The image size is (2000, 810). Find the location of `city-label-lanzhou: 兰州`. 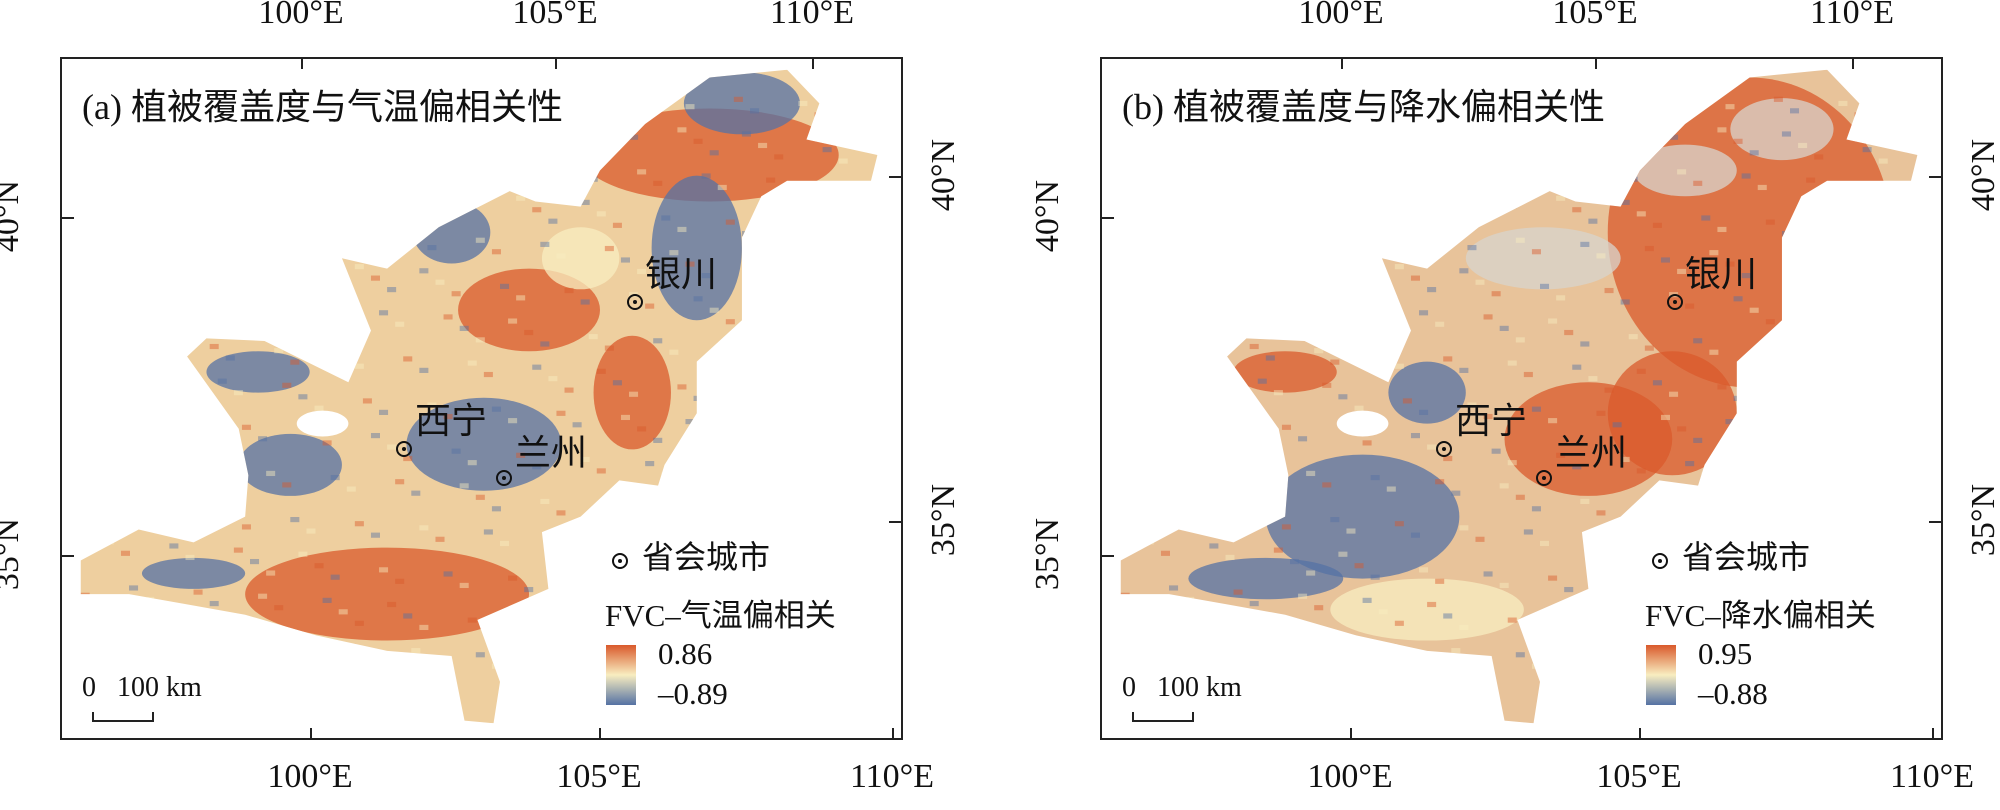

city-label-lanzhou: 兰州 is located at coordinates (551, 453).